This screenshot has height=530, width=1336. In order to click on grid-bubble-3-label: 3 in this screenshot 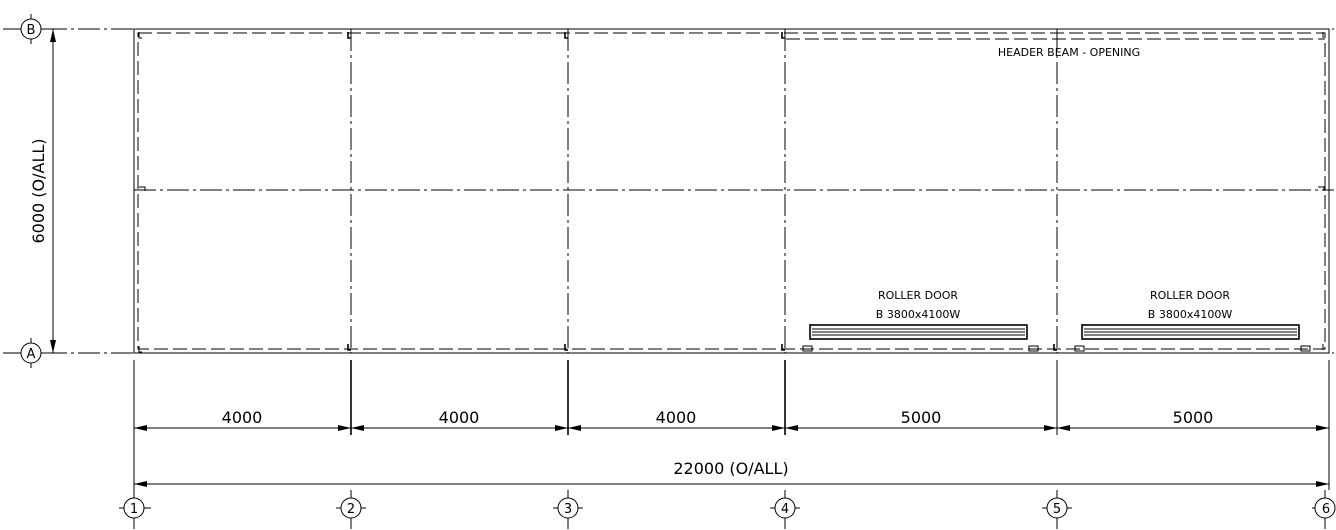, I will do `click(568, 509)`.